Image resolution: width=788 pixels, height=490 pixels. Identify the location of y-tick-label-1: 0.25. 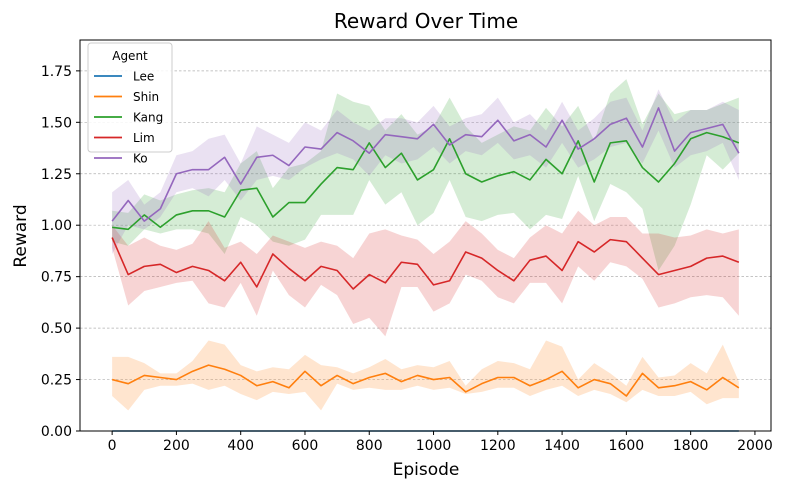
(56, 381).